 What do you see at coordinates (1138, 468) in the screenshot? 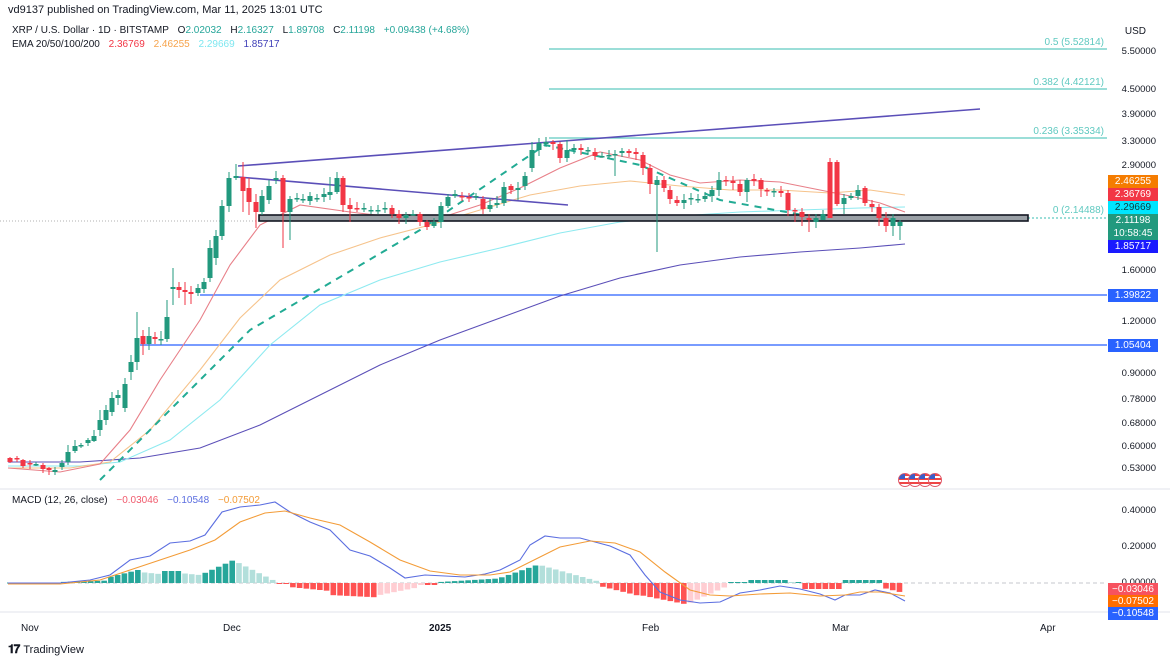
I see `price-tick: 0.53000` at bounding box center [1138, 468].